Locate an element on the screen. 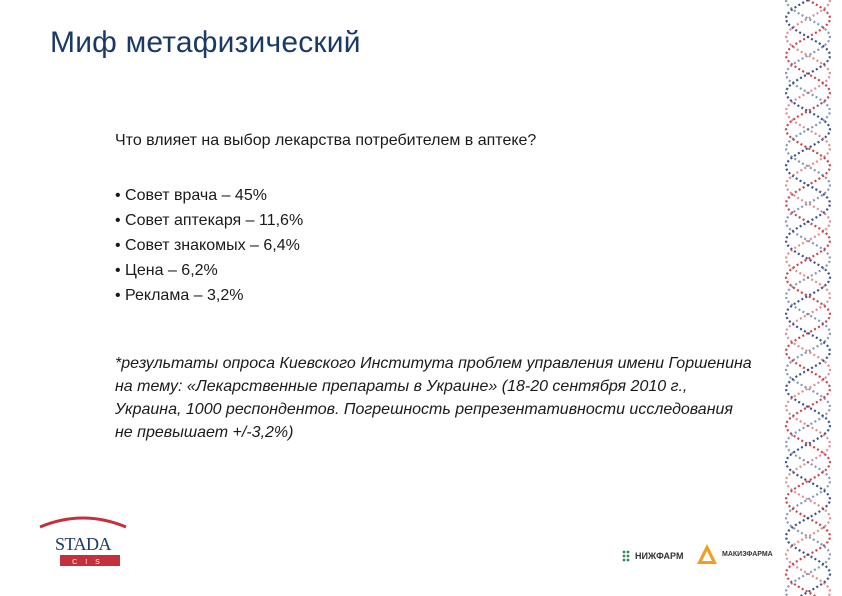 This screenshot has width=842, height=596. helix-strand is located at coordinates (808, 298).